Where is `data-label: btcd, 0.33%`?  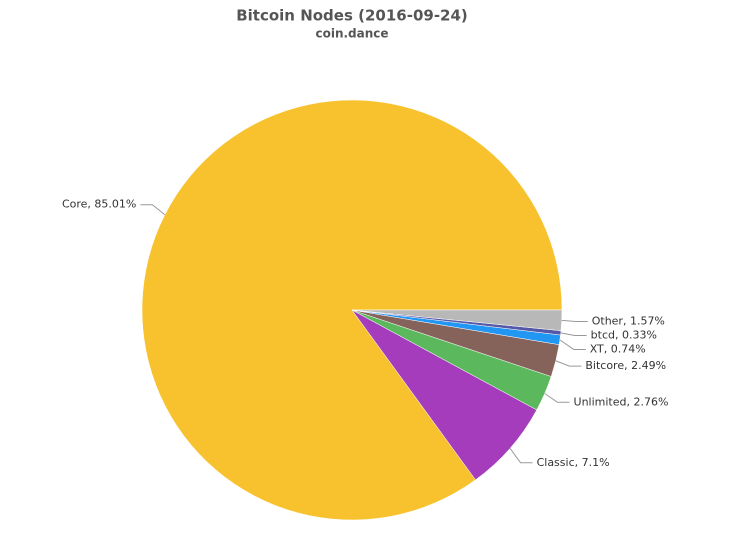
data-label: btcd, 0.33% is located at coordinates (624, 334).